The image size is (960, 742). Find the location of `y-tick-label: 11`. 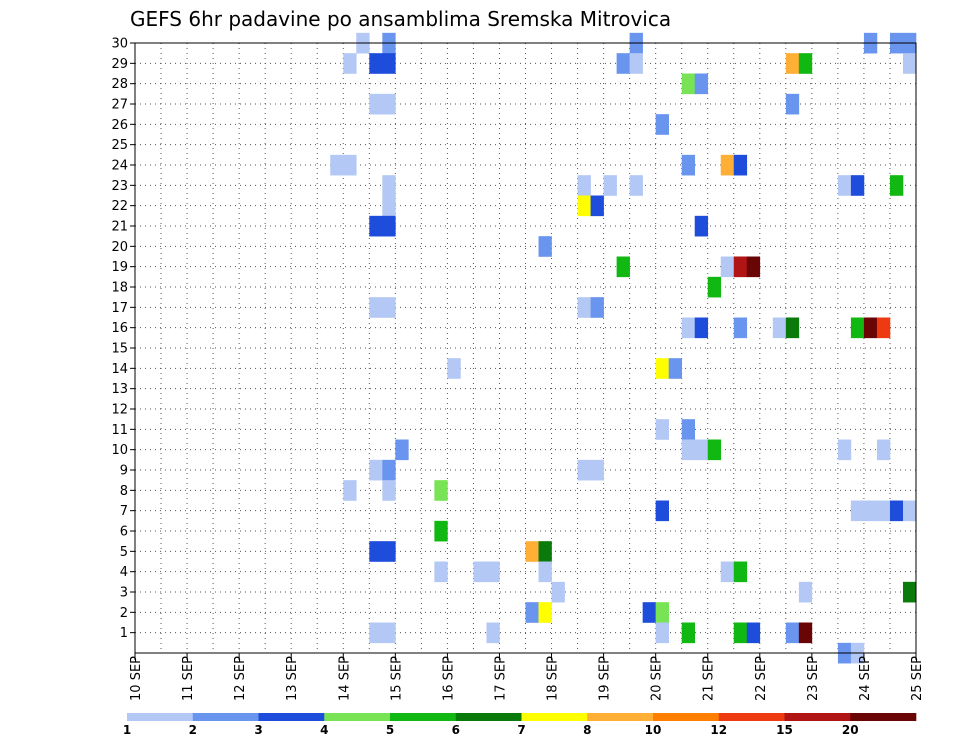

y-tick-label: 11 is located at coordinates (119, 430).